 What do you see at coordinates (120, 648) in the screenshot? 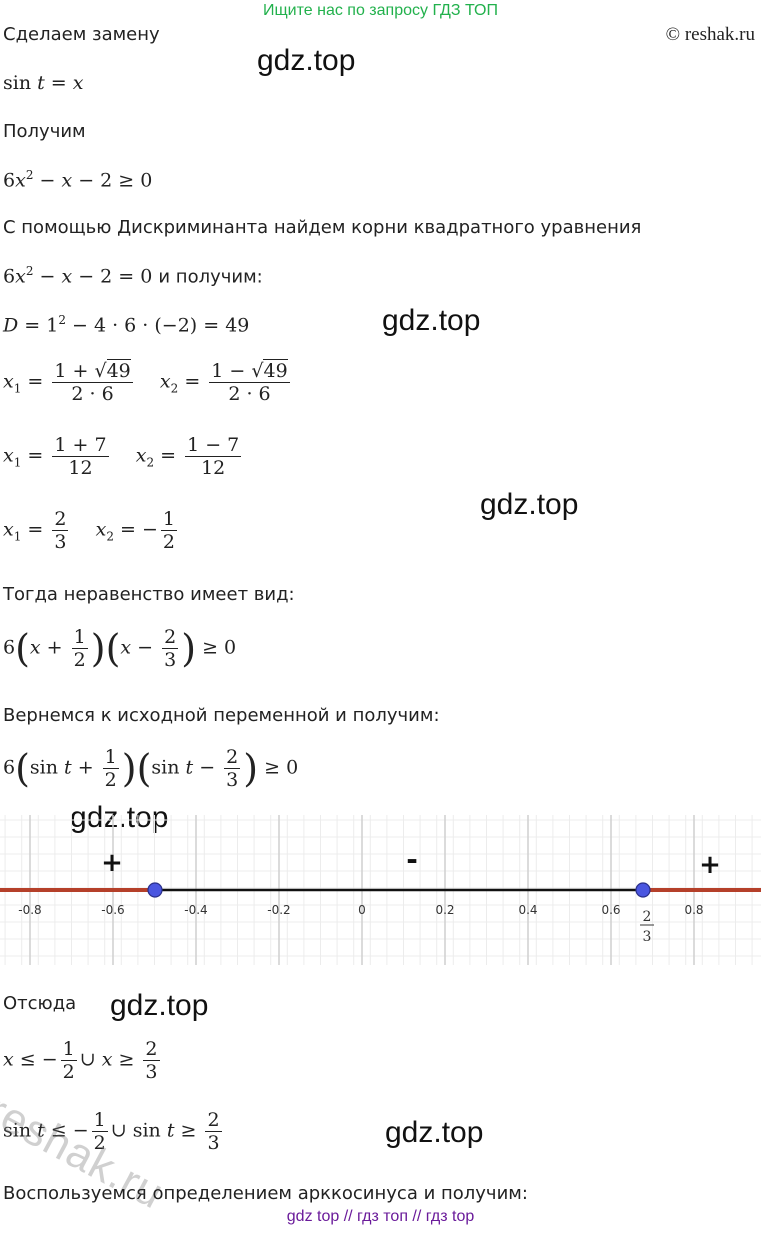
I see `formula-factored: 6(x + 1 2)(x − 2 3) ≥ 0` at bounding box center [120, 648].